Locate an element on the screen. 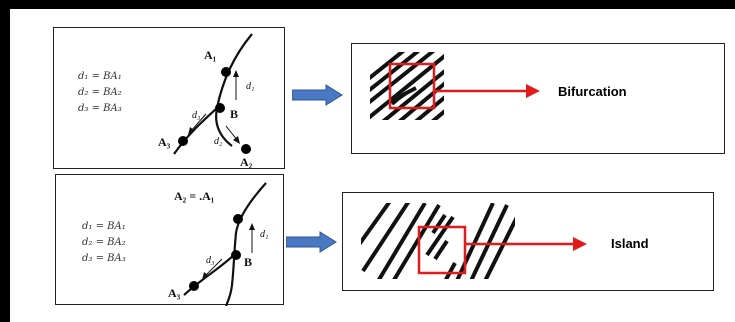 Image resolution: width=735 pixels, height=322 pixels. point-a2 is located at coordinates (246, 149).